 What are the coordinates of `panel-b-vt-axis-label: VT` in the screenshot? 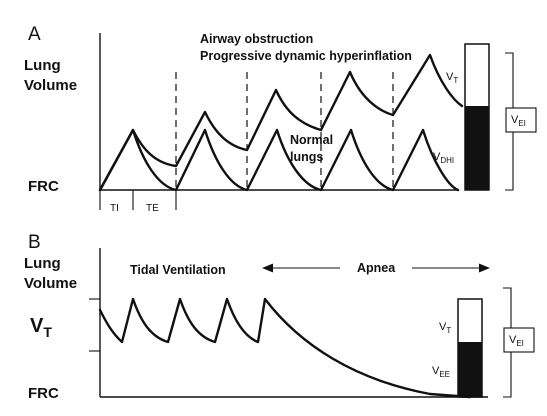 It's located at (41, 327).